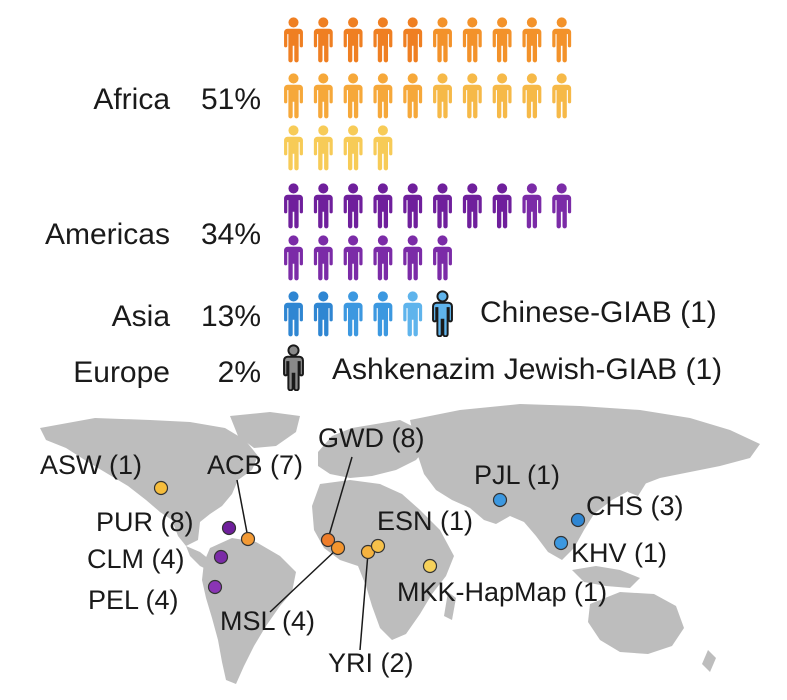 This screenshot has width=787, height=700. What do you see at coordinates (328, 540) in the screenshot?
I see `site-dot-gwd` at bounding box center [328, 540].